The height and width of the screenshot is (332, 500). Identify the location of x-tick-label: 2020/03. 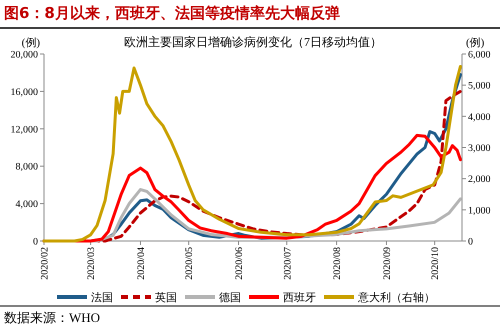
(92, 263).